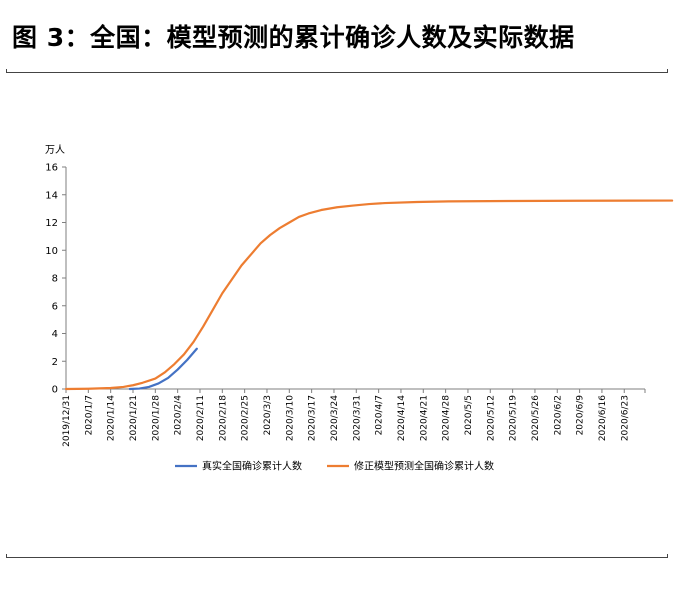  What do you see at coordinates (290, 418) in the screenshot?
I see `x-tick-label: 2020/3/10` at bounding box center [290, 418].